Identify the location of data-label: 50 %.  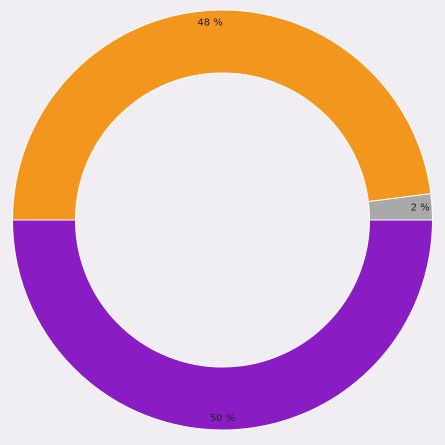
(222, 418).